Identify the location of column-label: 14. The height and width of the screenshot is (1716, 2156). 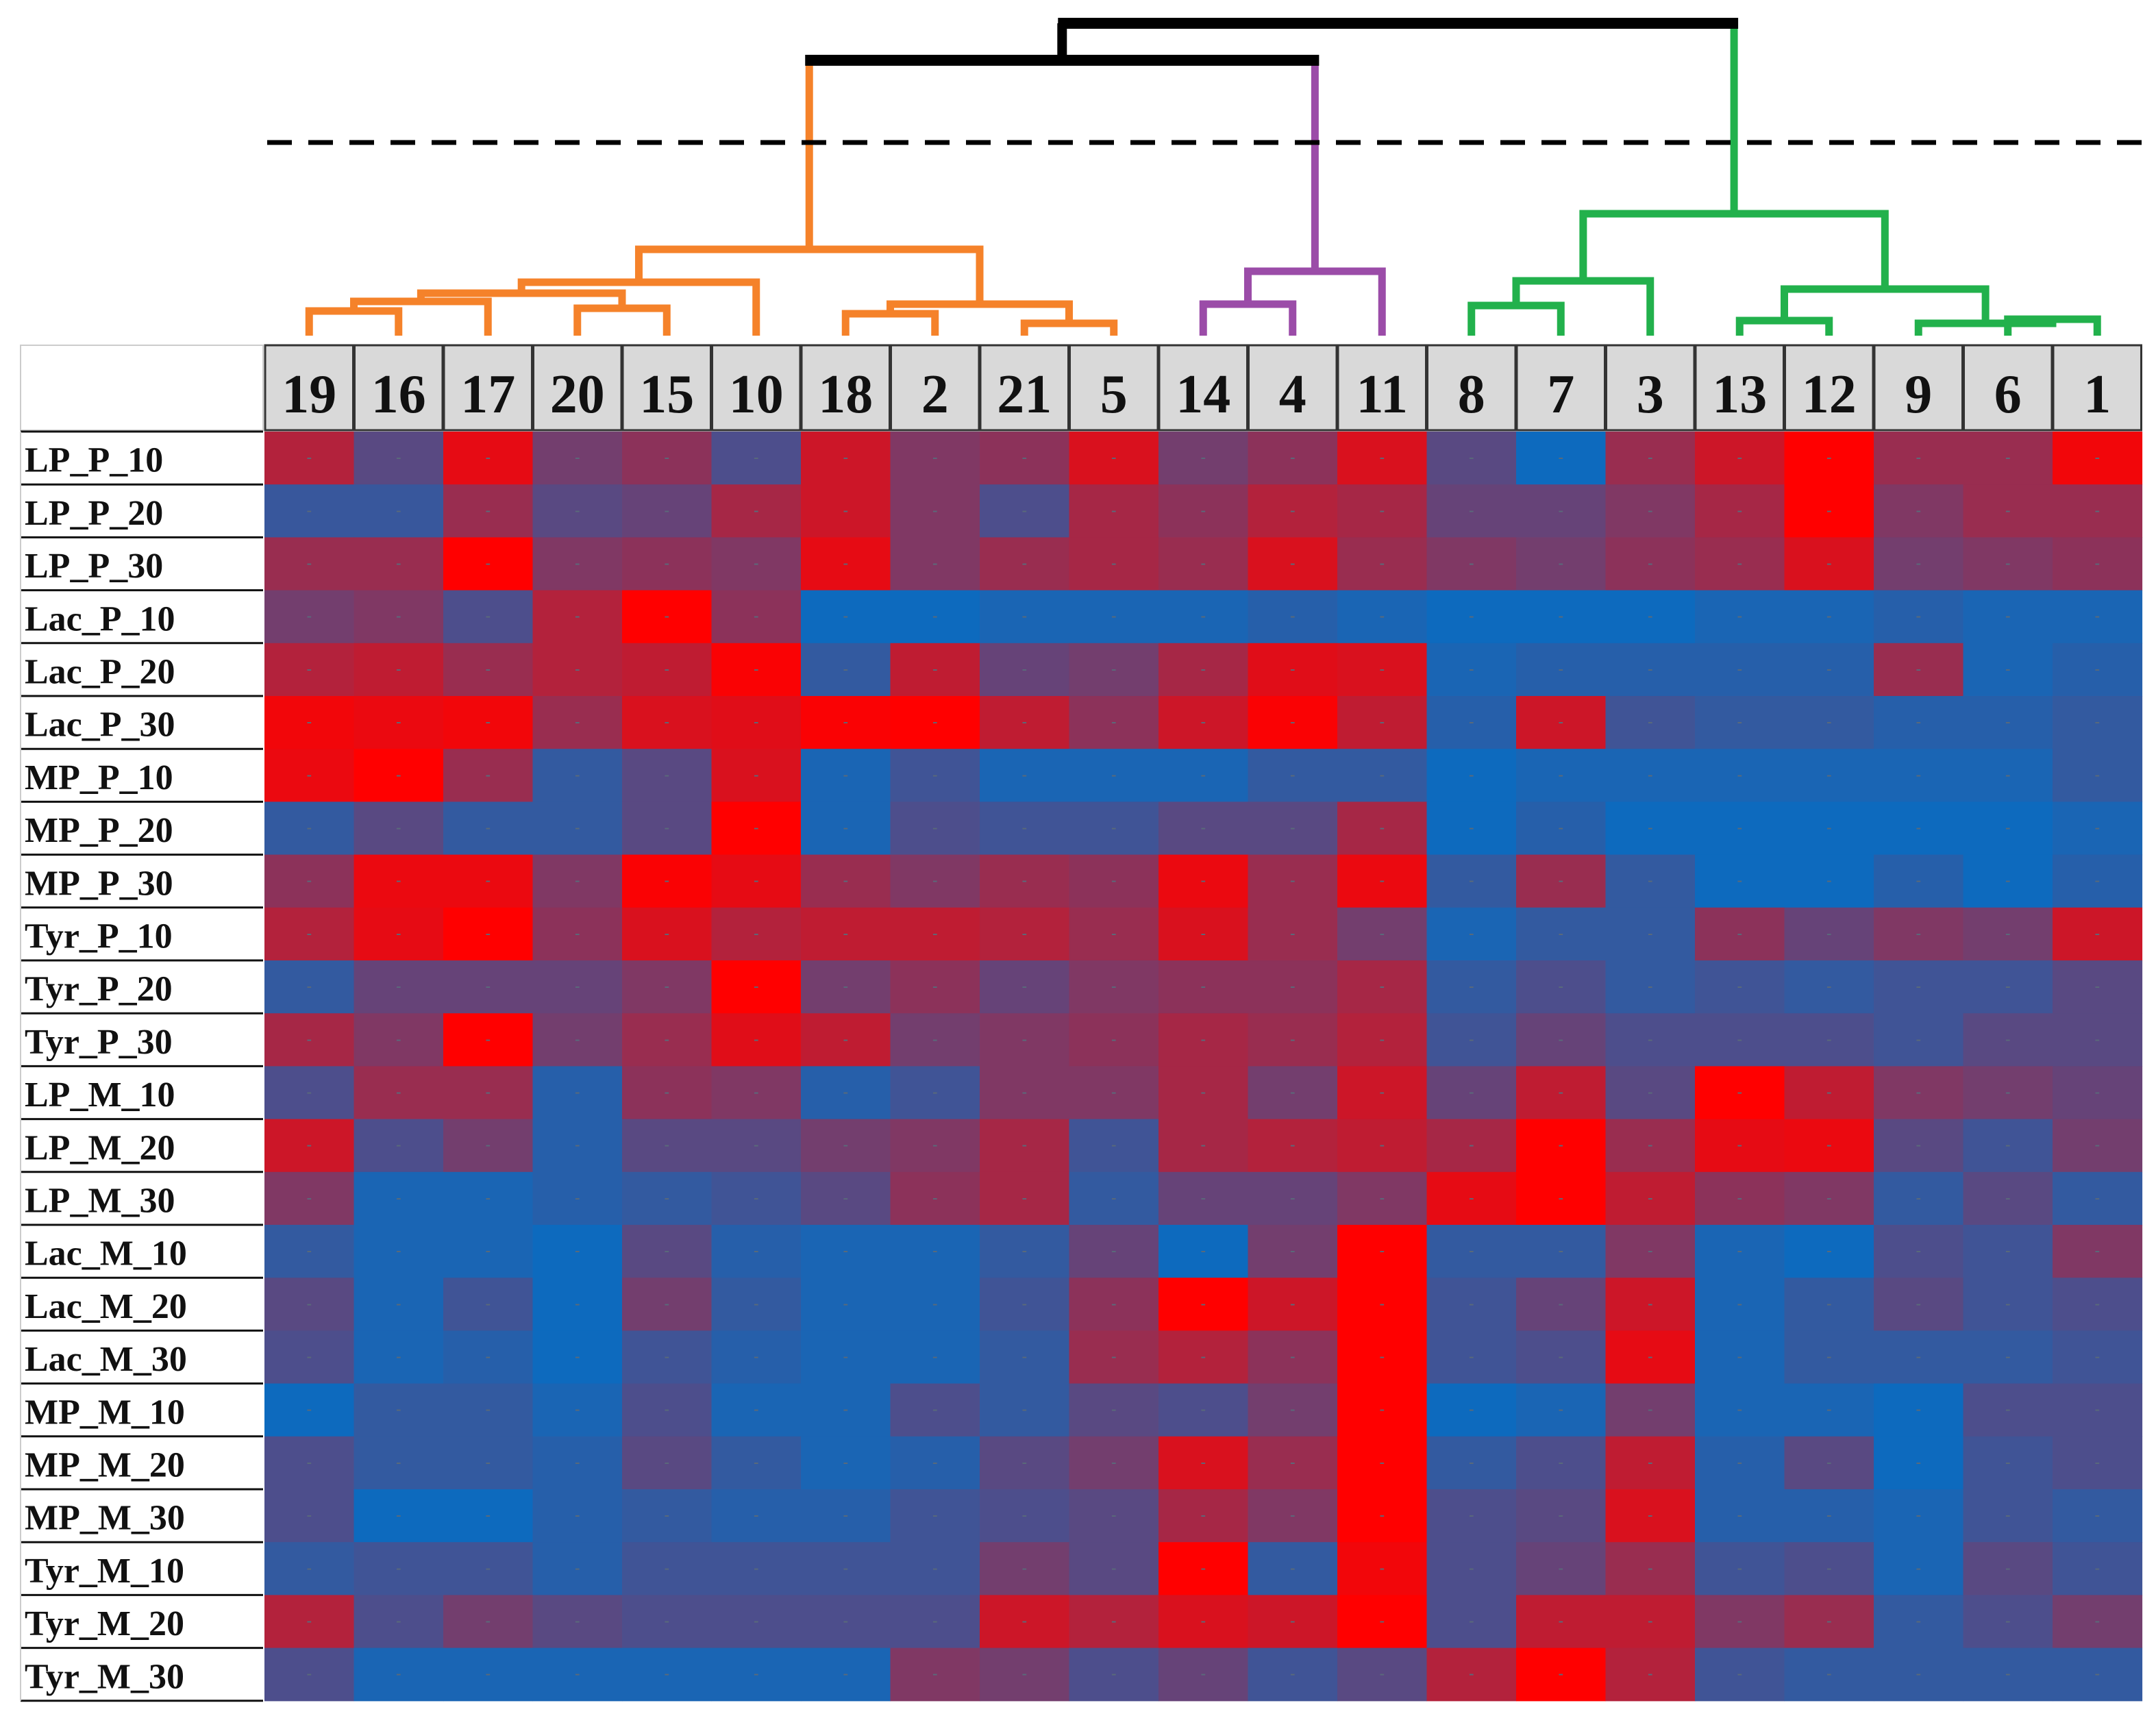
(1203, 394).